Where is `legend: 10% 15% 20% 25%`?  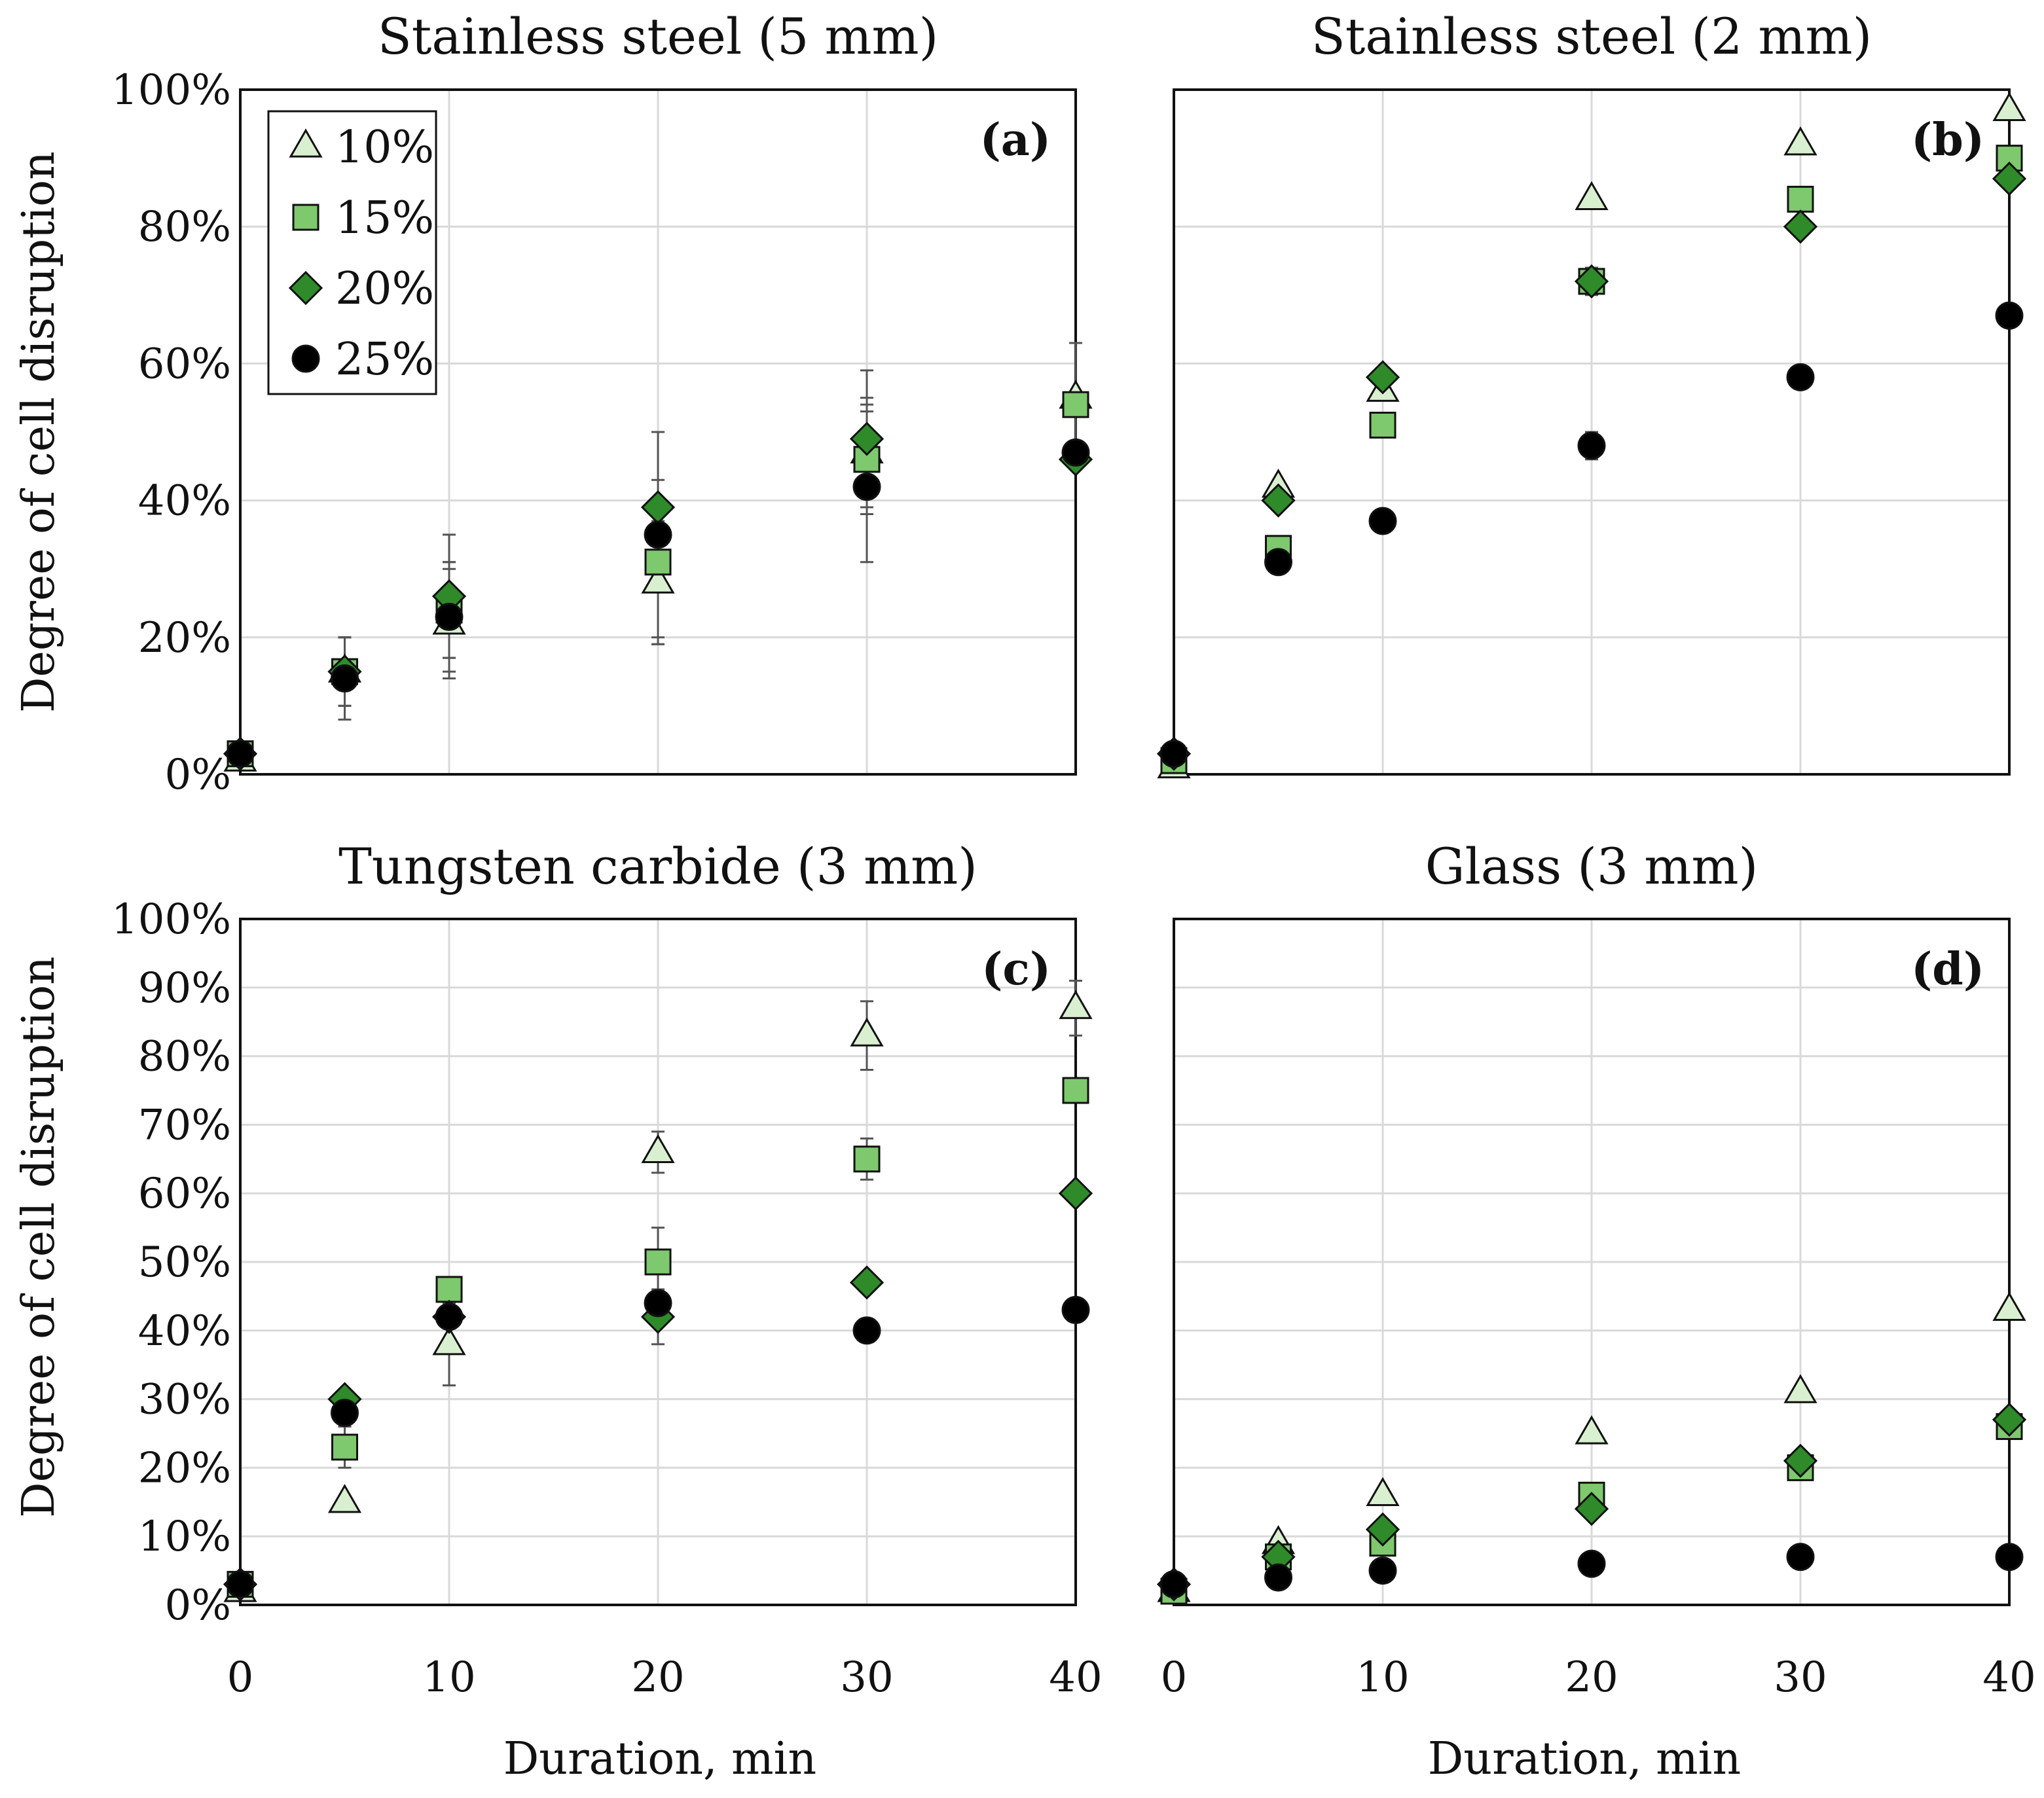 legend: 10% 15% 20% 25% is located at coordinates (352, 253).